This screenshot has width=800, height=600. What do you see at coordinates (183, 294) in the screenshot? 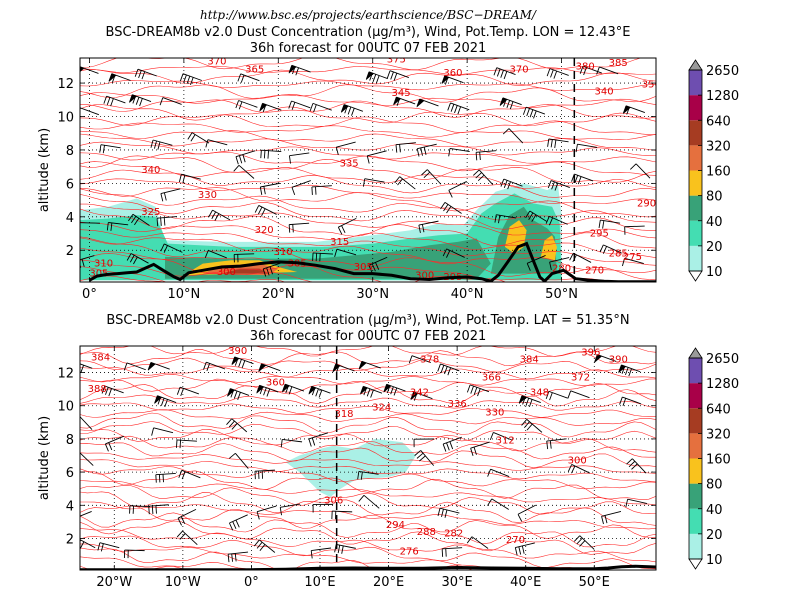
I see `x-tick-label: 10°N` at bounding box center [183, 294].